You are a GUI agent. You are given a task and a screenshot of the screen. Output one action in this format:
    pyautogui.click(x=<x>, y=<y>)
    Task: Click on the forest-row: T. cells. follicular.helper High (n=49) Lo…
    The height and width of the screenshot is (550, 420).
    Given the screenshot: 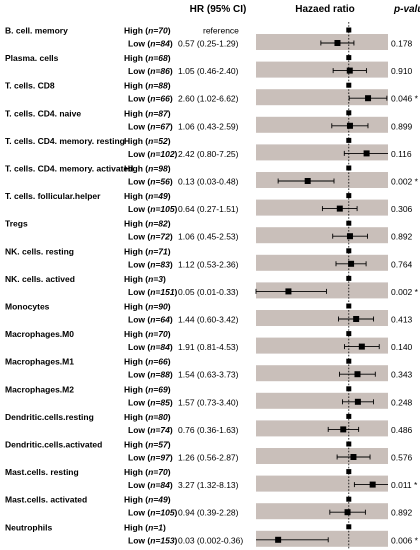 What is the action you would take?
    pyautogui.click(x=209, y=202)
    